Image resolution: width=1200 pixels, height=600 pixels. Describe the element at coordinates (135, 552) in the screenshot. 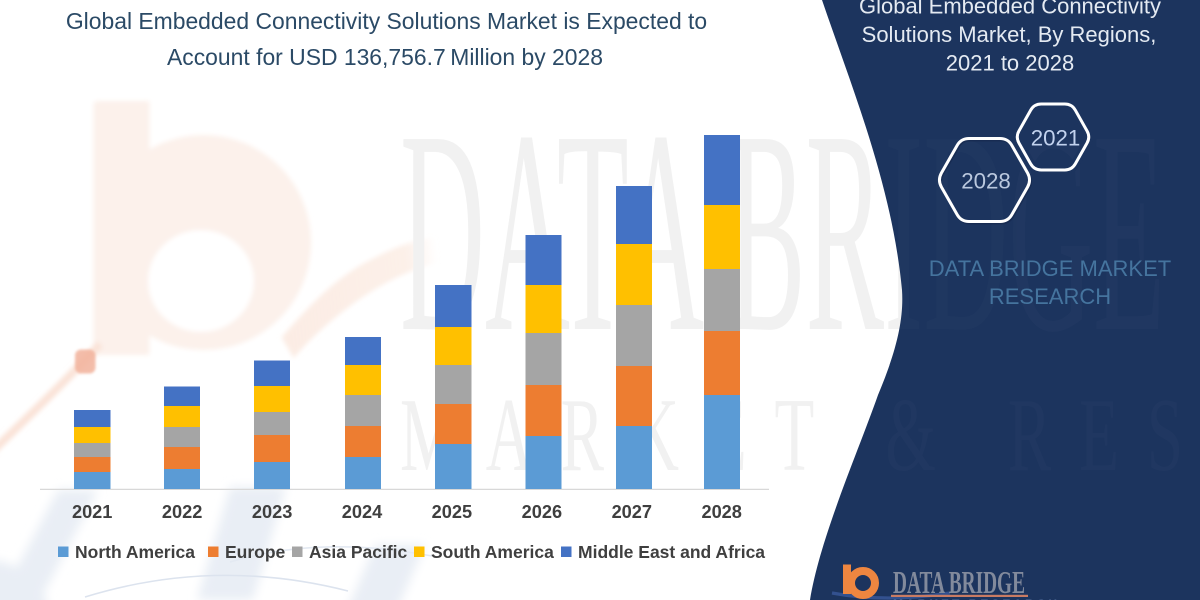

I see `svg-text: North America` at that location.